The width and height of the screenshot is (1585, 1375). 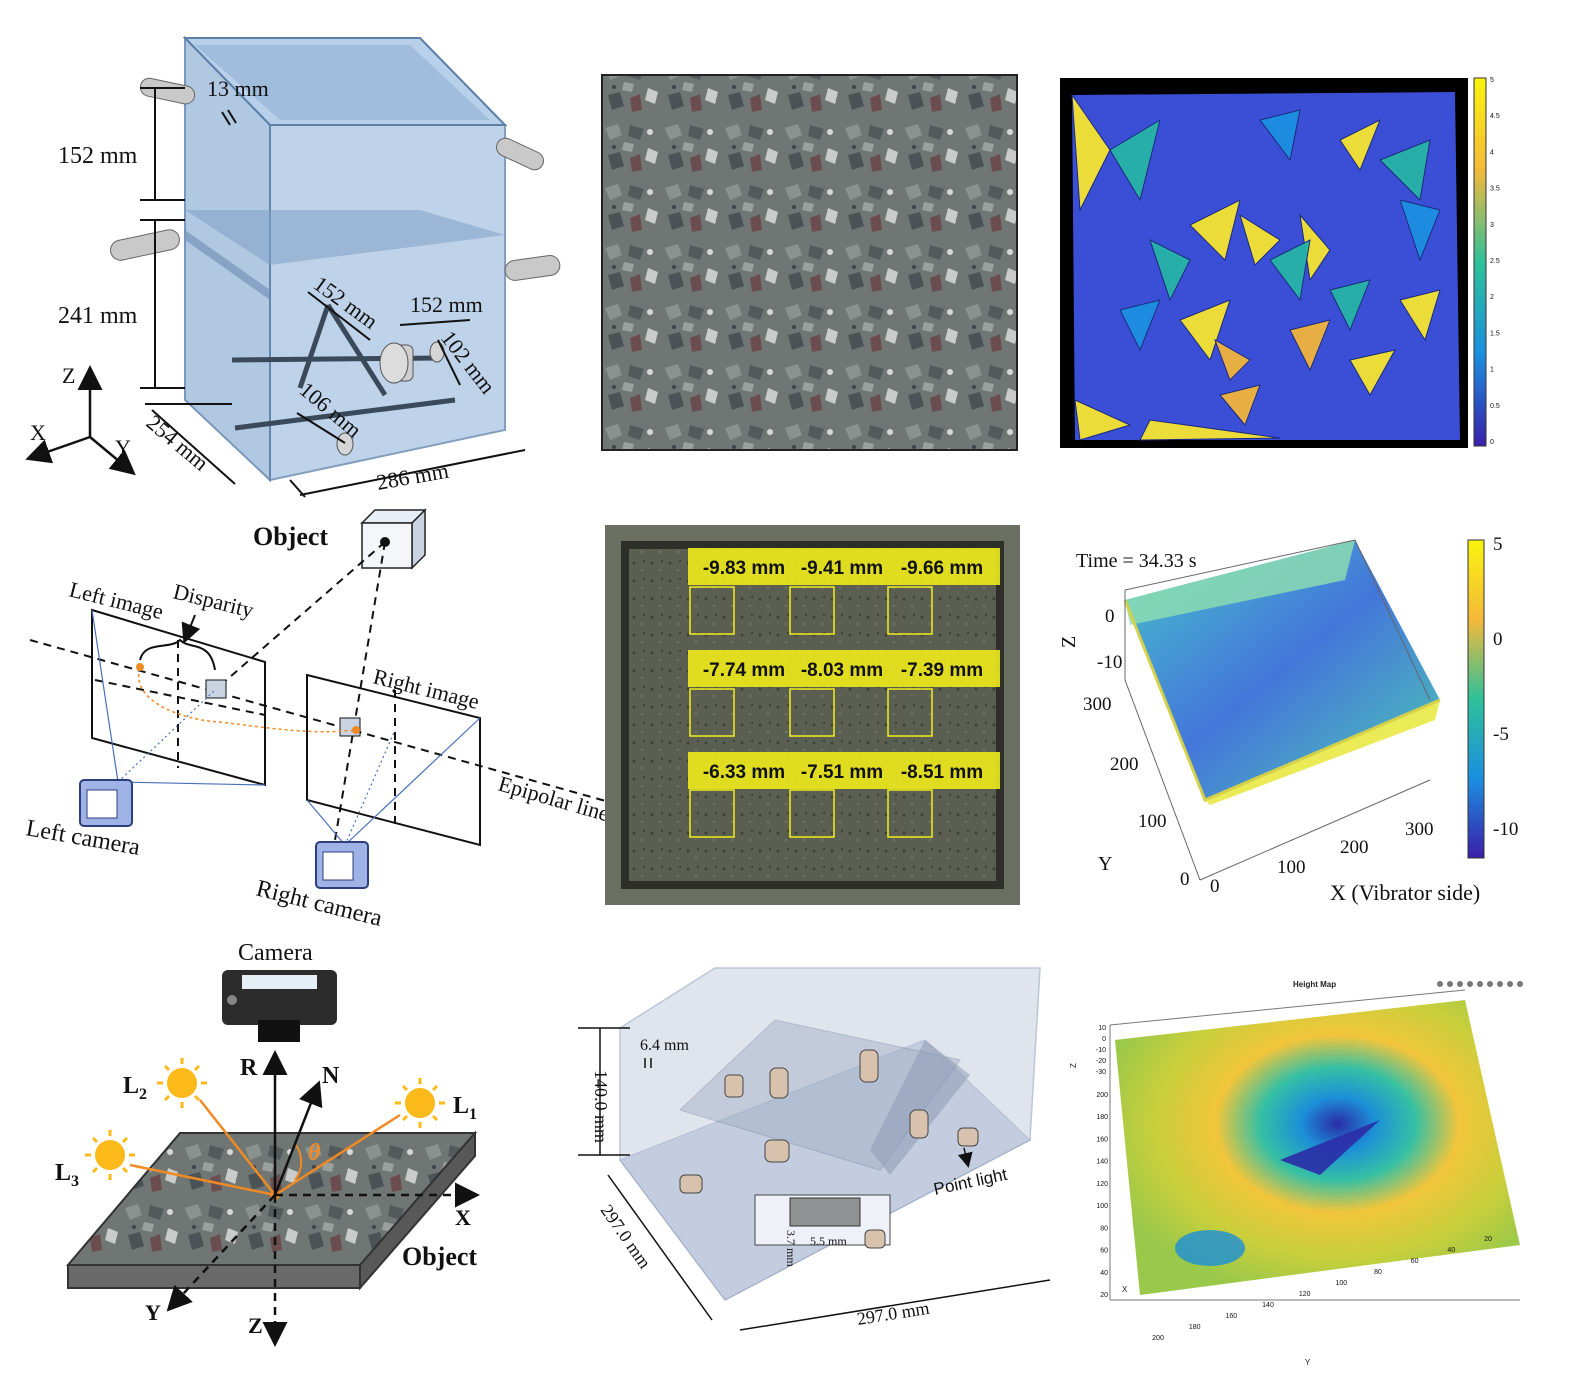 What do you see at coordinates (1102, 1117) in the screenshot?
I see `height-map-y-tick: 180` at bounding box center [1102, 1117].